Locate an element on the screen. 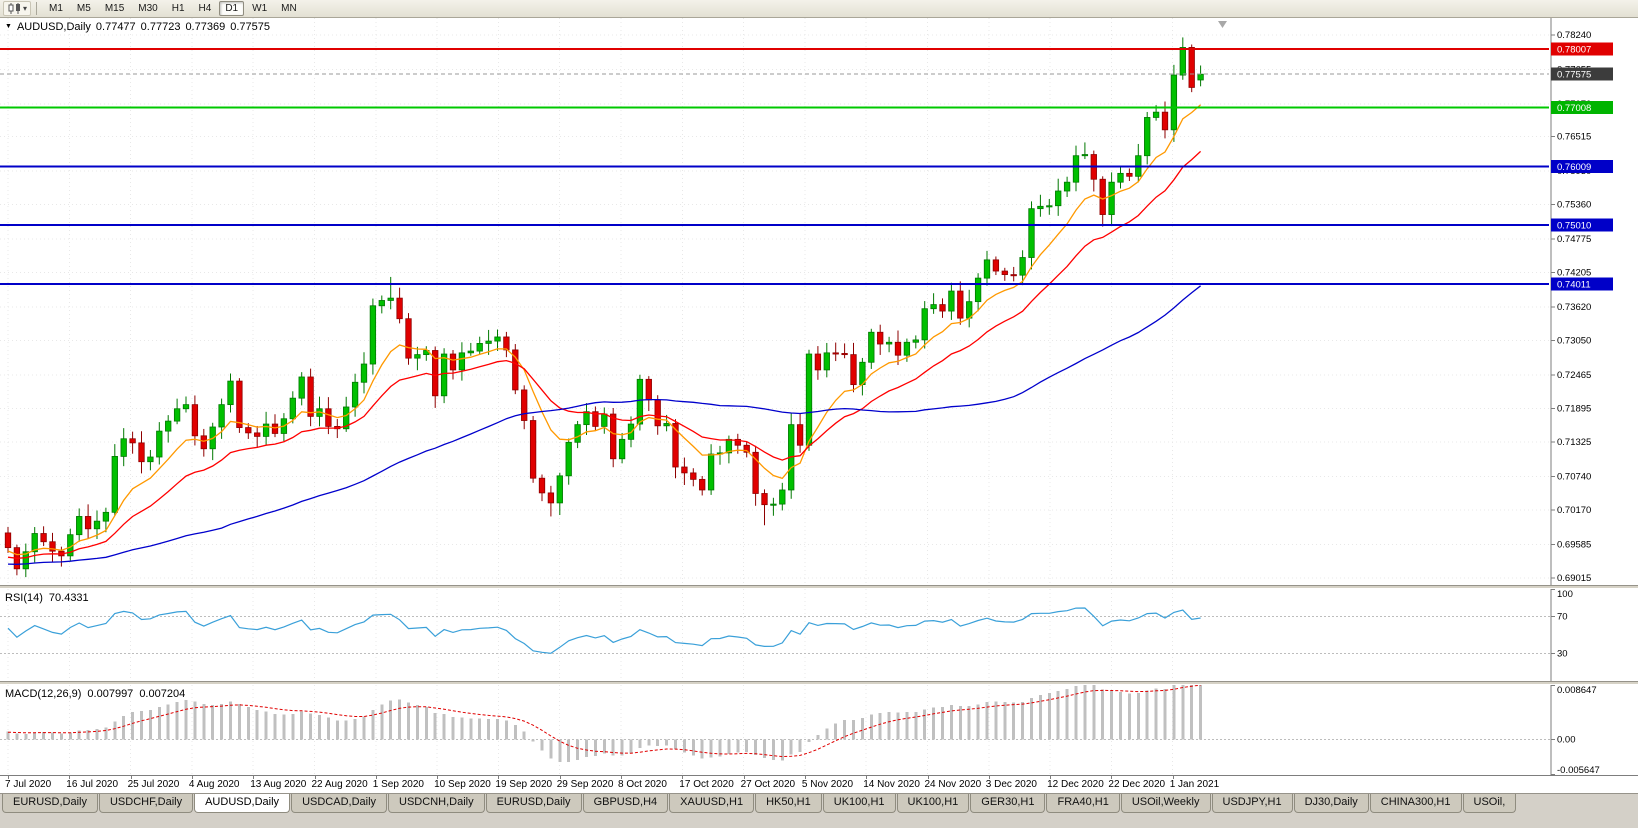  chart-type-button: ▾ is located at coordinates (17, 8).